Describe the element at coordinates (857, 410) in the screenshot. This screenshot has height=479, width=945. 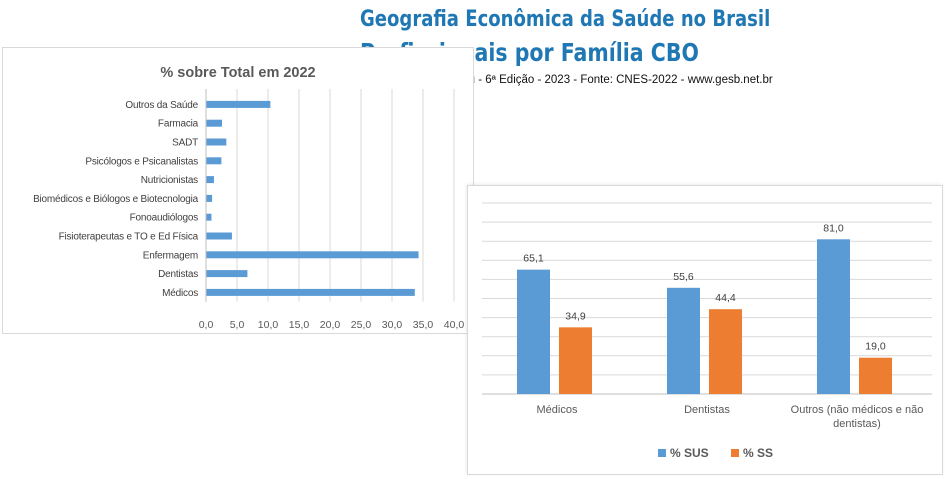
I see `x-category-label: Outros (não médicos e não` at that location.